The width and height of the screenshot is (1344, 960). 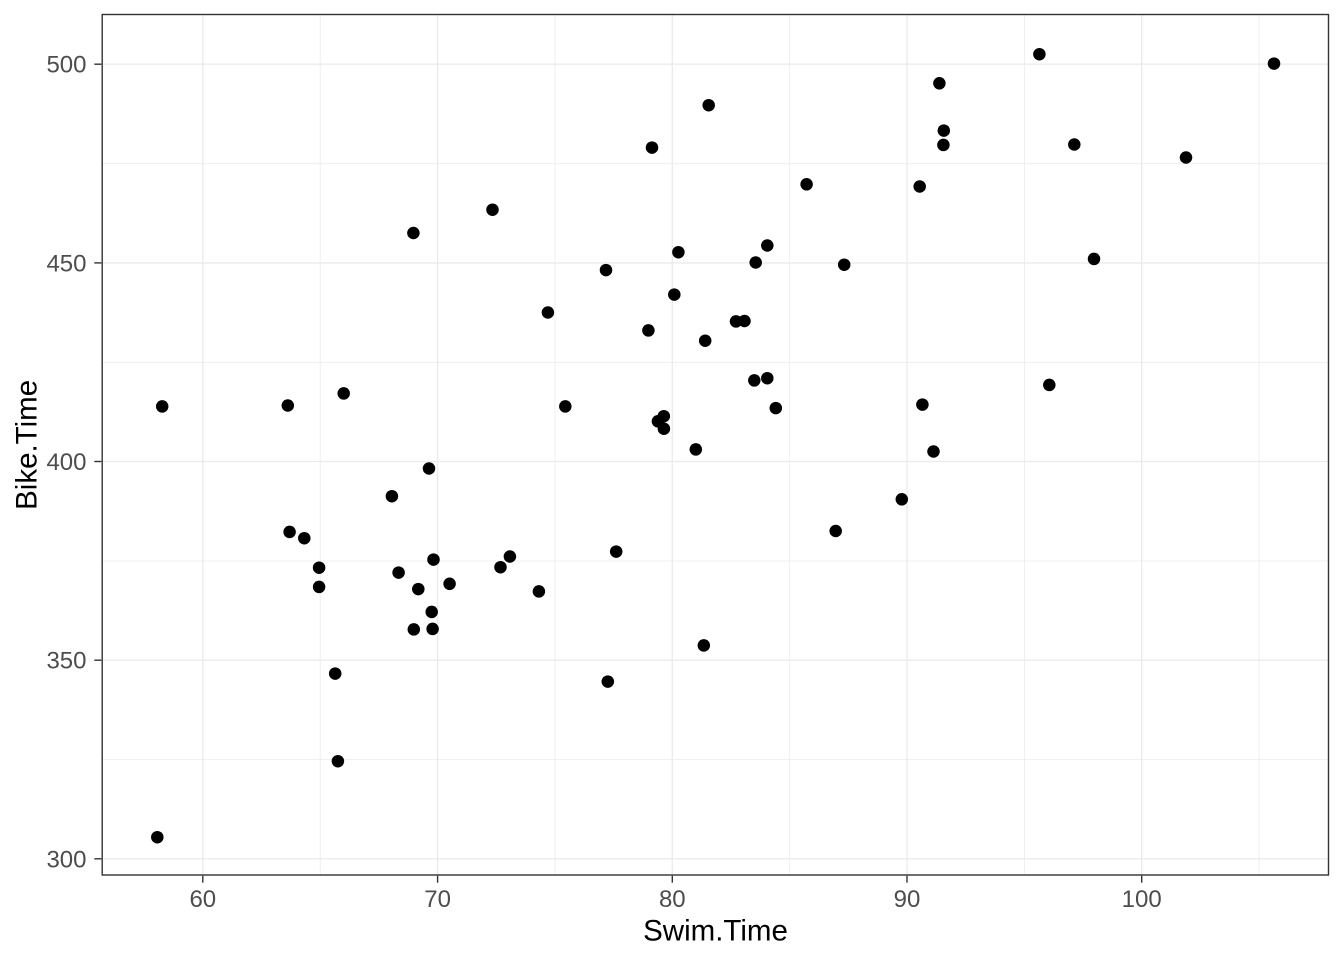 I want to click on svg-text: 300, so click(x=66, y=859).